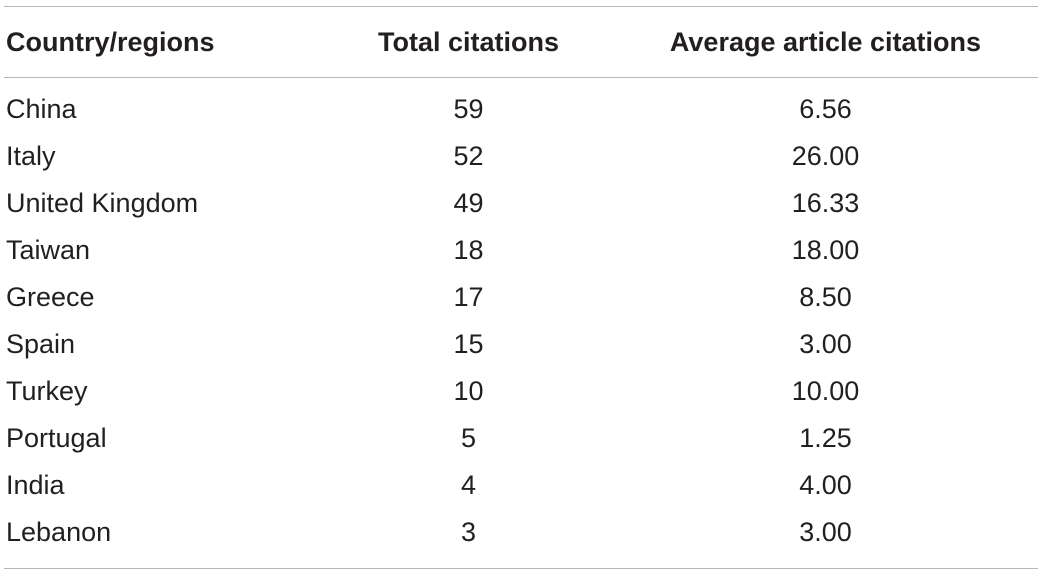  What do you see at coordinates (102, 203) in the screenshot?
I see `cell-country: United Kingdom` at bounding box center [102, 203].